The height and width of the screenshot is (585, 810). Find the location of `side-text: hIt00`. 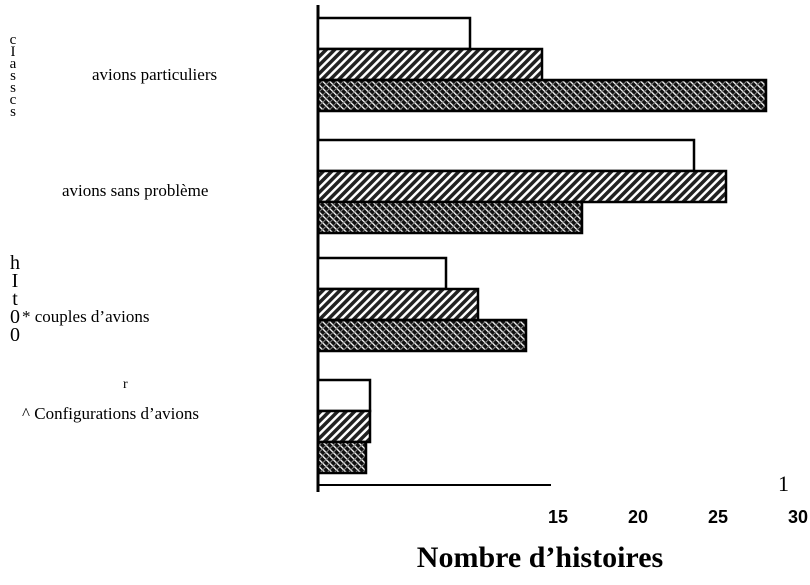

side-text: hIt00 is located at coordinates (15, 297).